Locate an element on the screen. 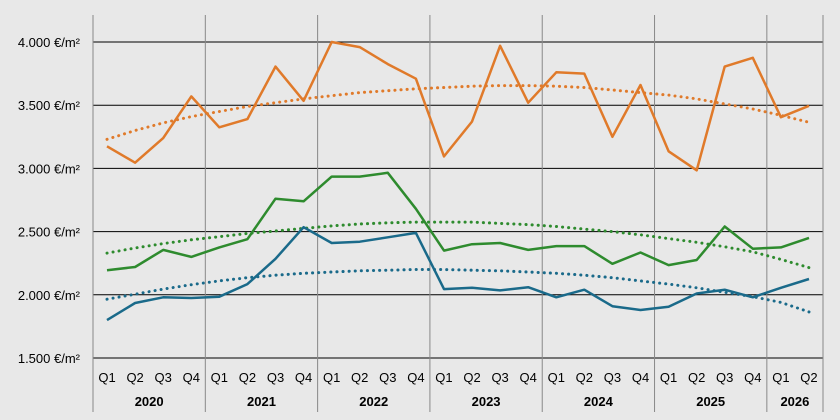 The image size is (840, 420). year-label: 2023 is located at coordinates (486, 401).